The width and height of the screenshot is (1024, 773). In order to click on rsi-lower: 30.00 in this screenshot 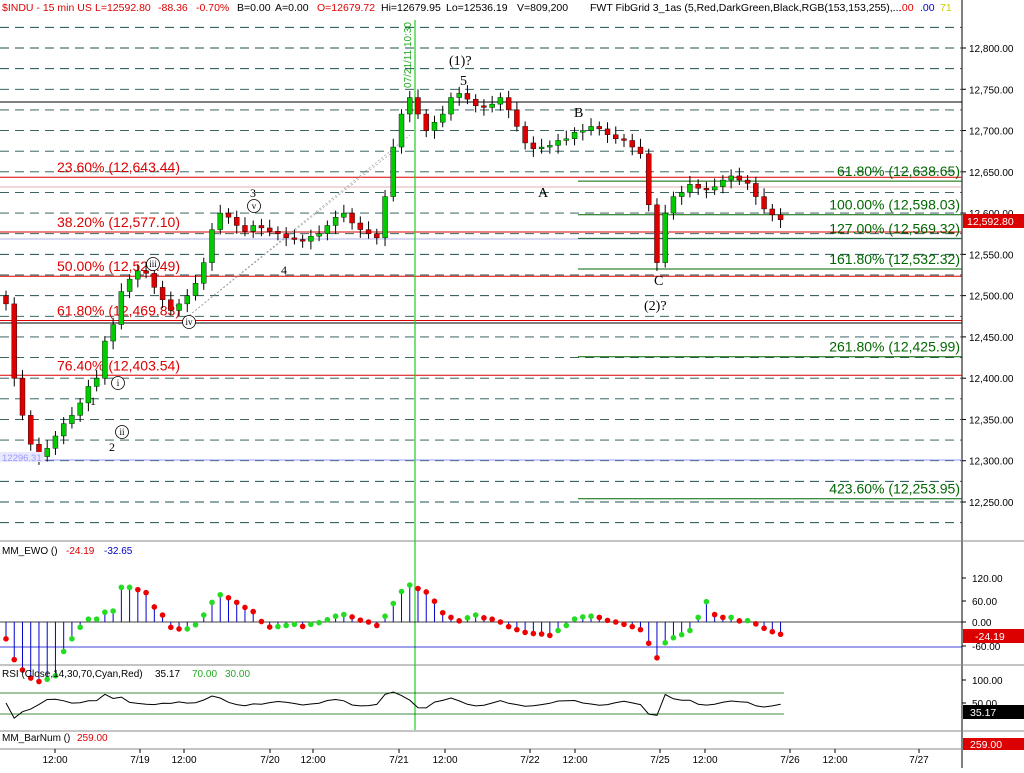, I will do `click(237, 674)`.